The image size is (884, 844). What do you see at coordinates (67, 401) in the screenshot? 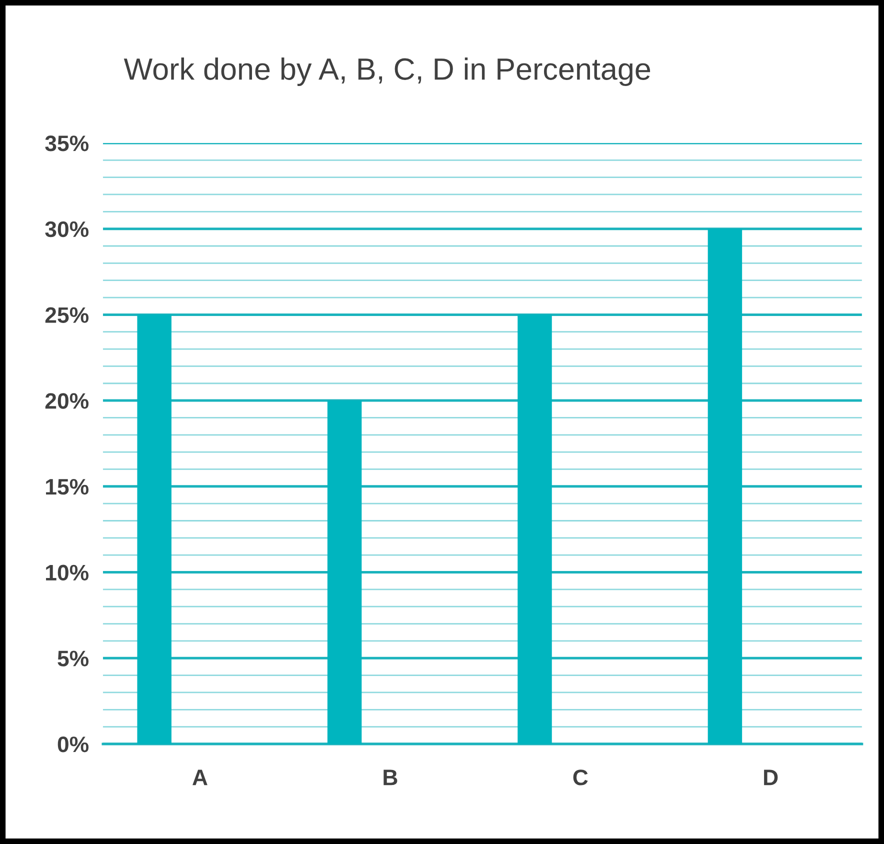
I see `y-tick-label: 20%` at bounding box center [67, 401].